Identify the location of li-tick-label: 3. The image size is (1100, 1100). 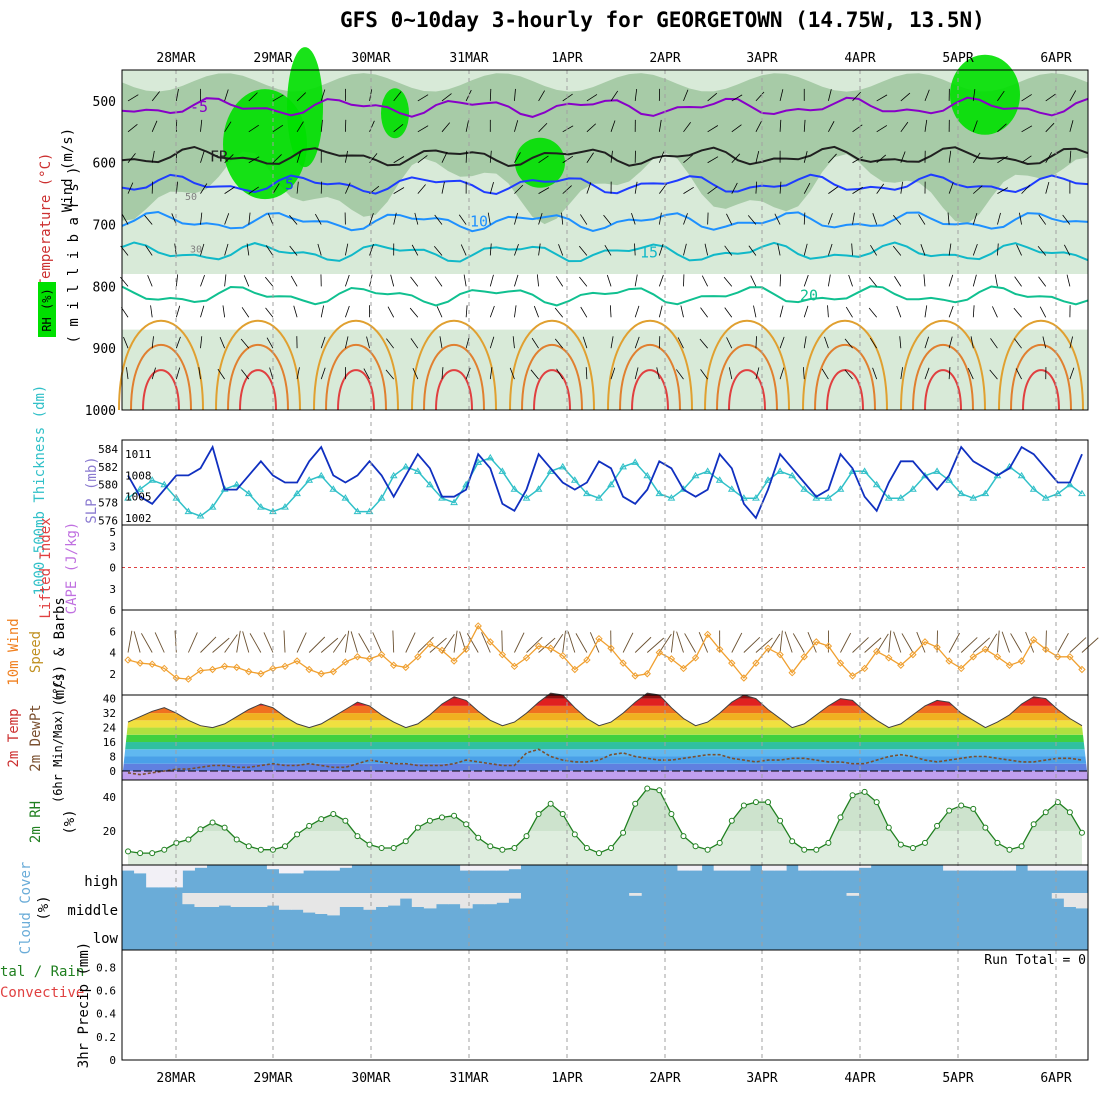
(112, 546).